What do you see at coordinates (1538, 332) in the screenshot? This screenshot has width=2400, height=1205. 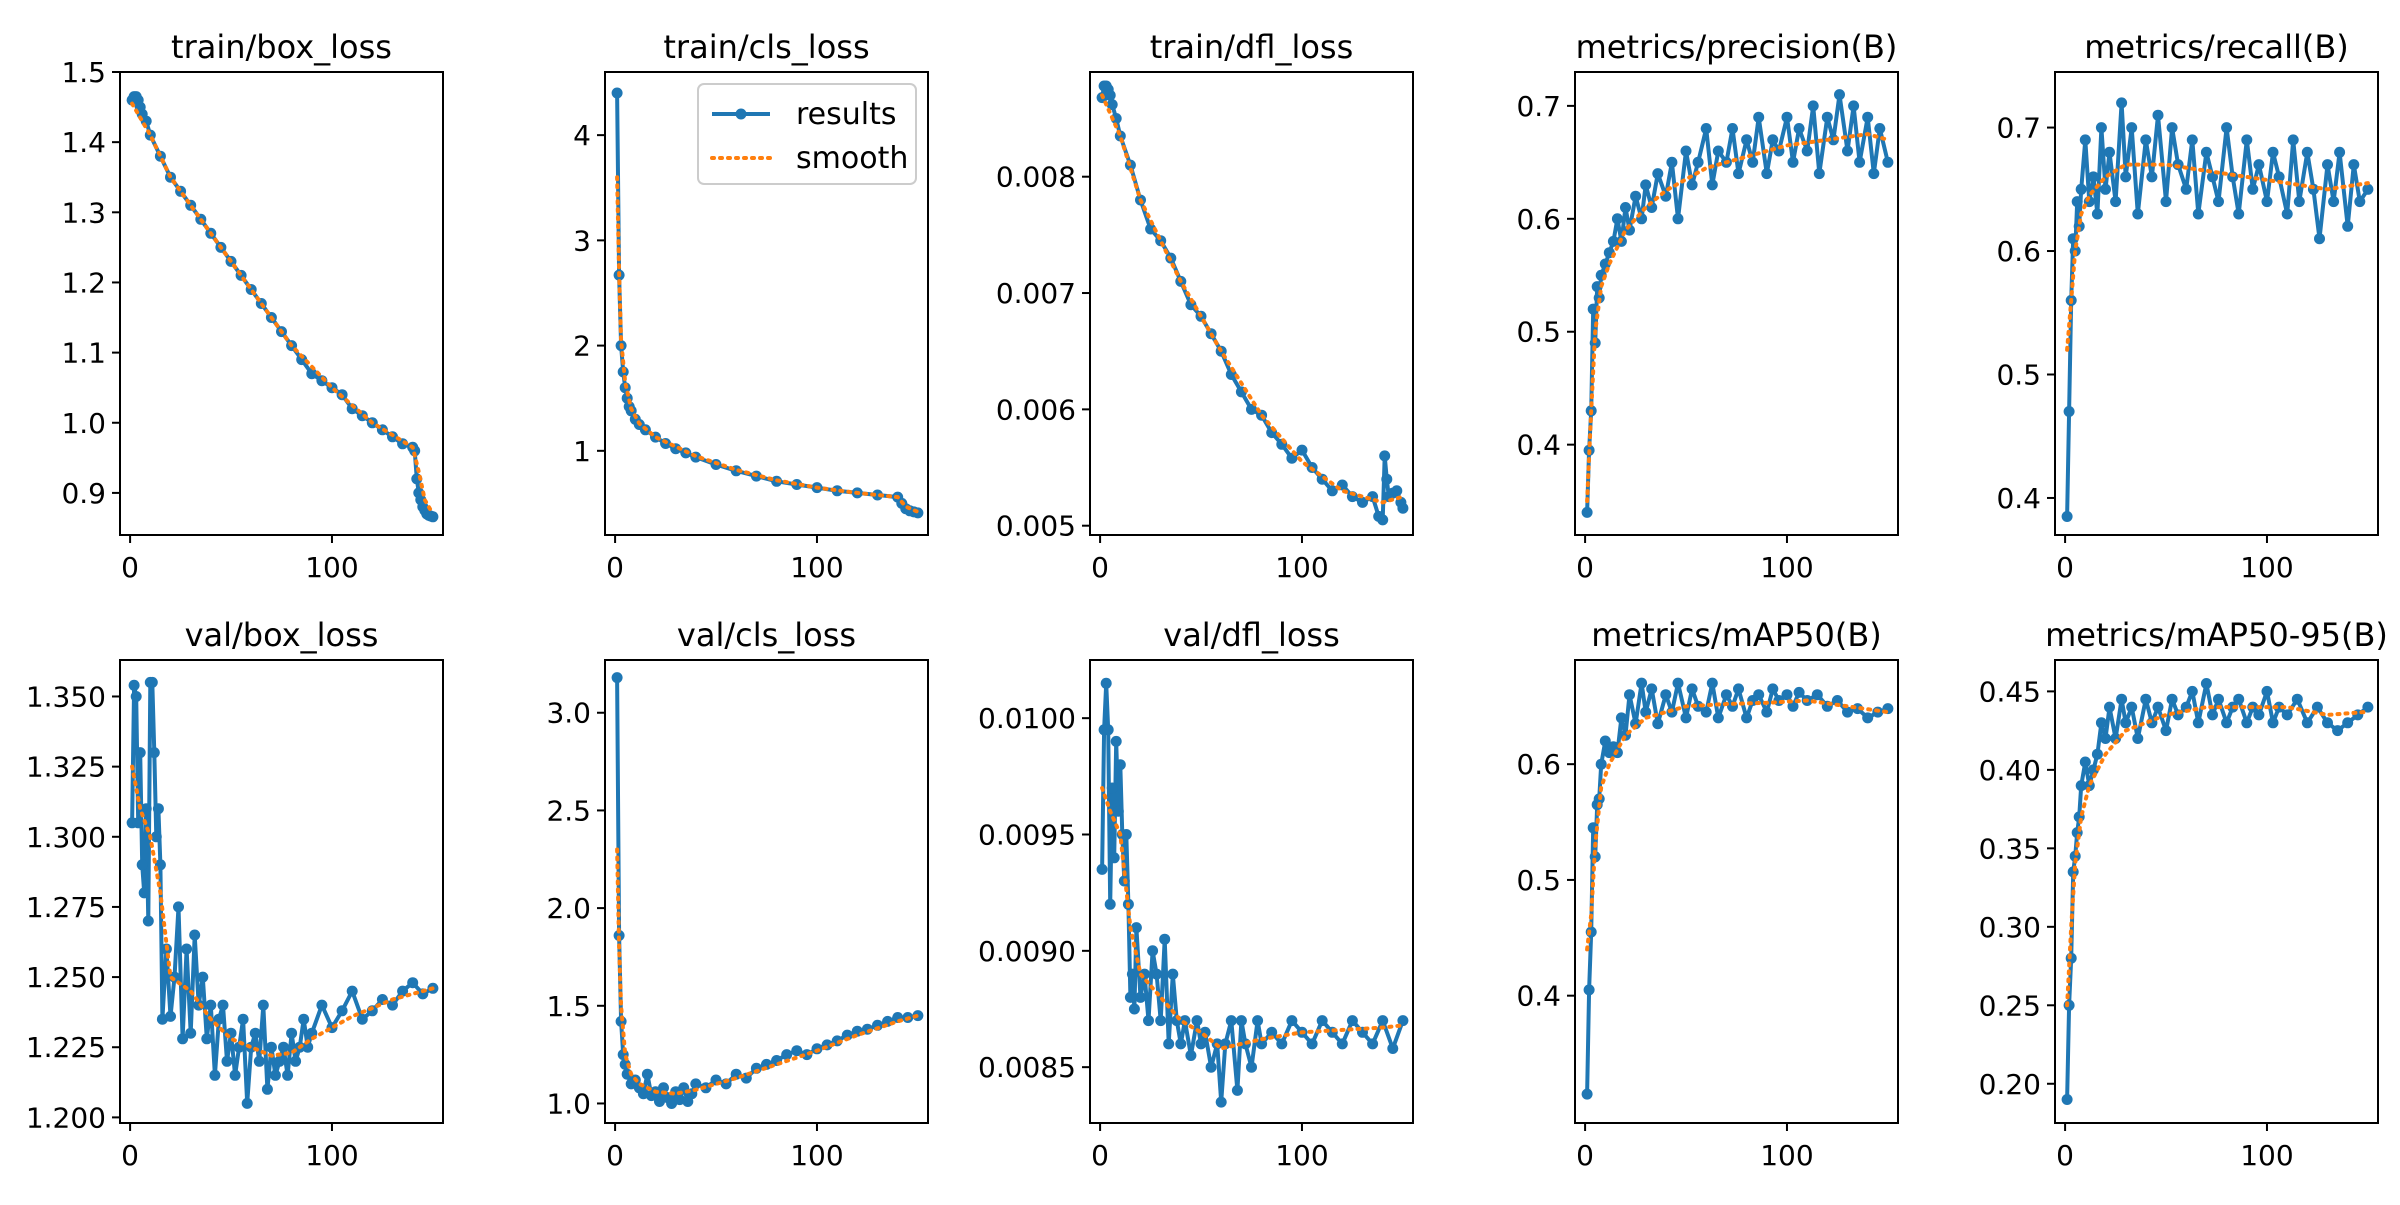 I see `y-tick-label: 0.5` at bounding box center [1538, 332].